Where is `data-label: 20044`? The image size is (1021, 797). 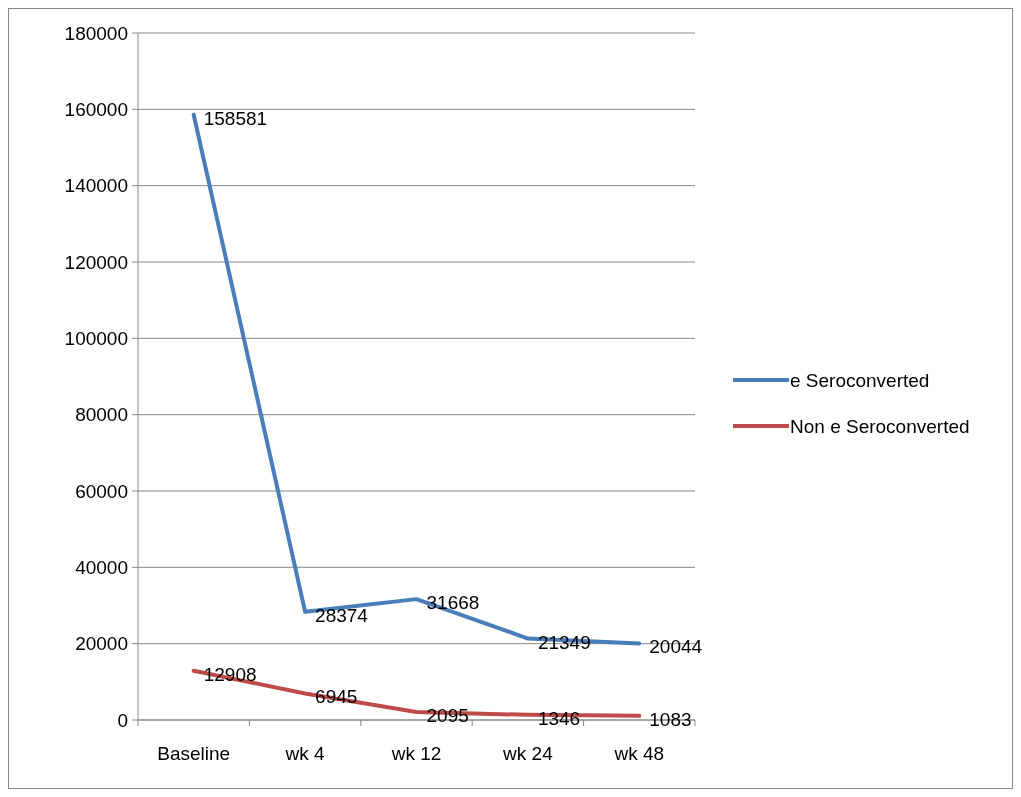 data-label: 20044 is located at coordinates (676, 647).